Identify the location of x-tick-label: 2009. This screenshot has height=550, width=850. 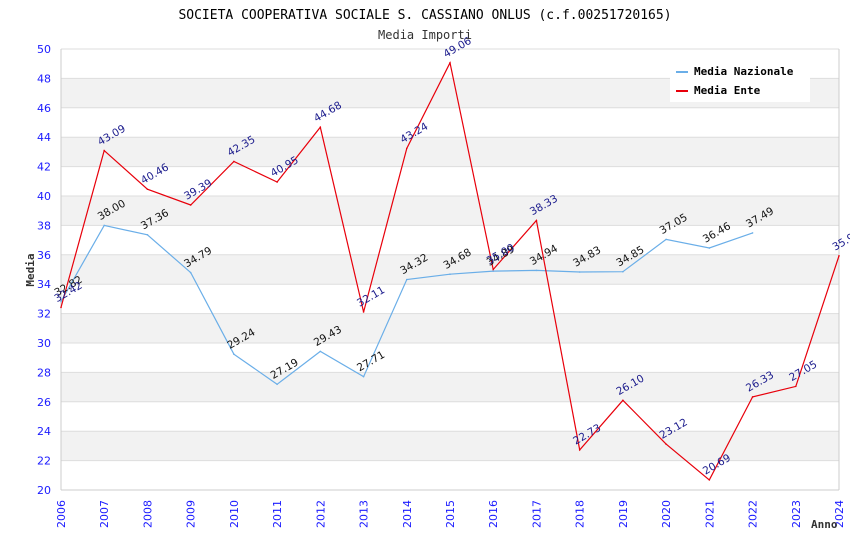
(191, 514).